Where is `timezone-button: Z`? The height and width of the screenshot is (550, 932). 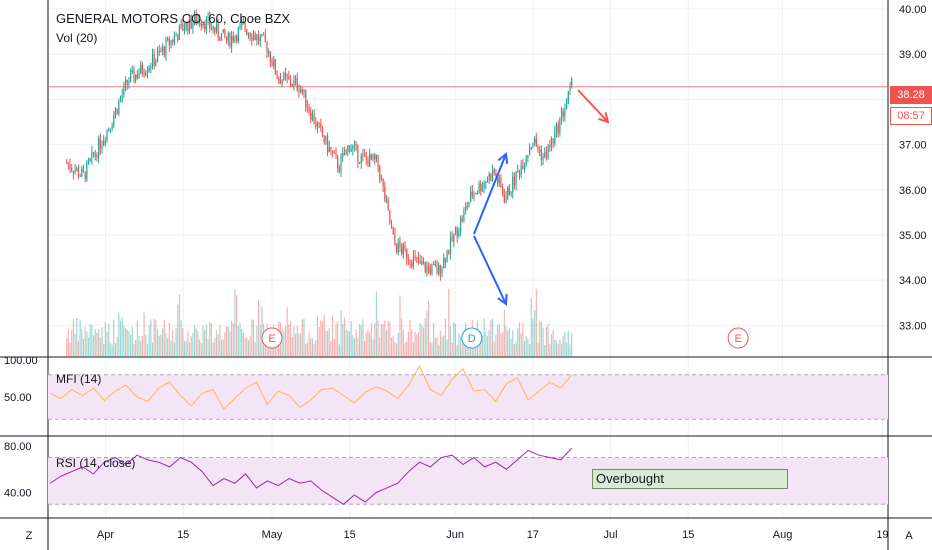
timezone-button: Z is located at coordinates (29, 536).